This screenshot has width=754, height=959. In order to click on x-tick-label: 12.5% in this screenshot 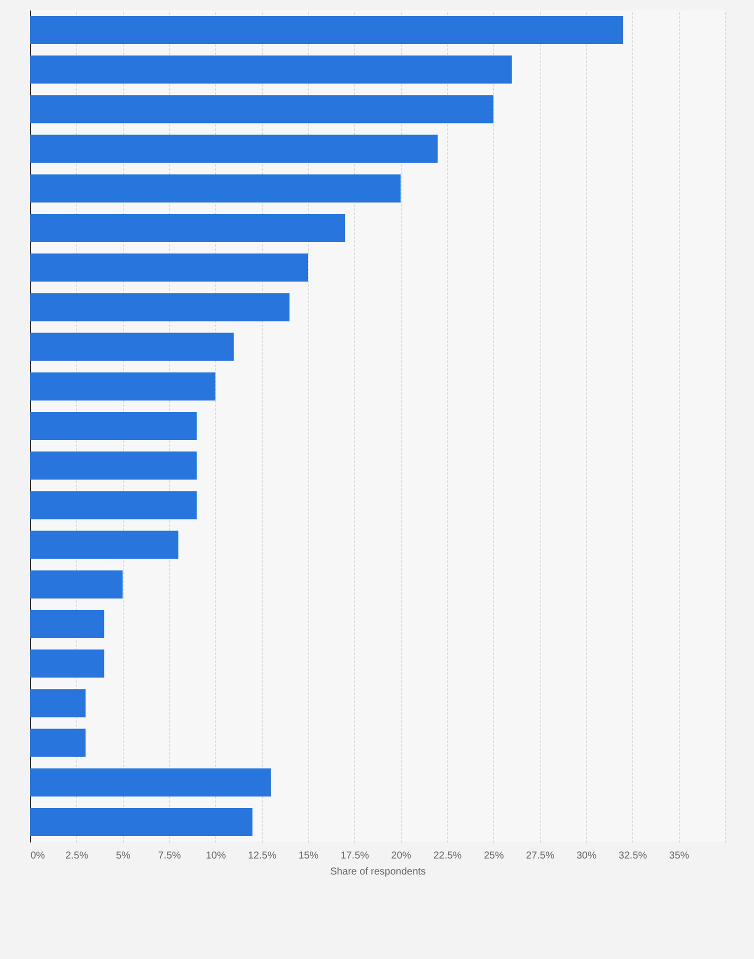, I will do `click(262, 856)`.